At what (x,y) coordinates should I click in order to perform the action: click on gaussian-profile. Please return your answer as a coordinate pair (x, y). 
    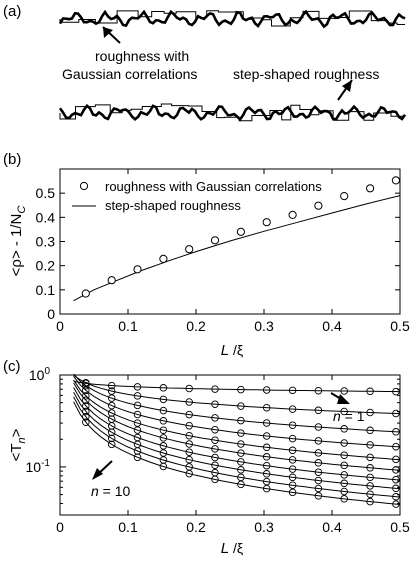
    Looking at the image, I should click on (232, 112).